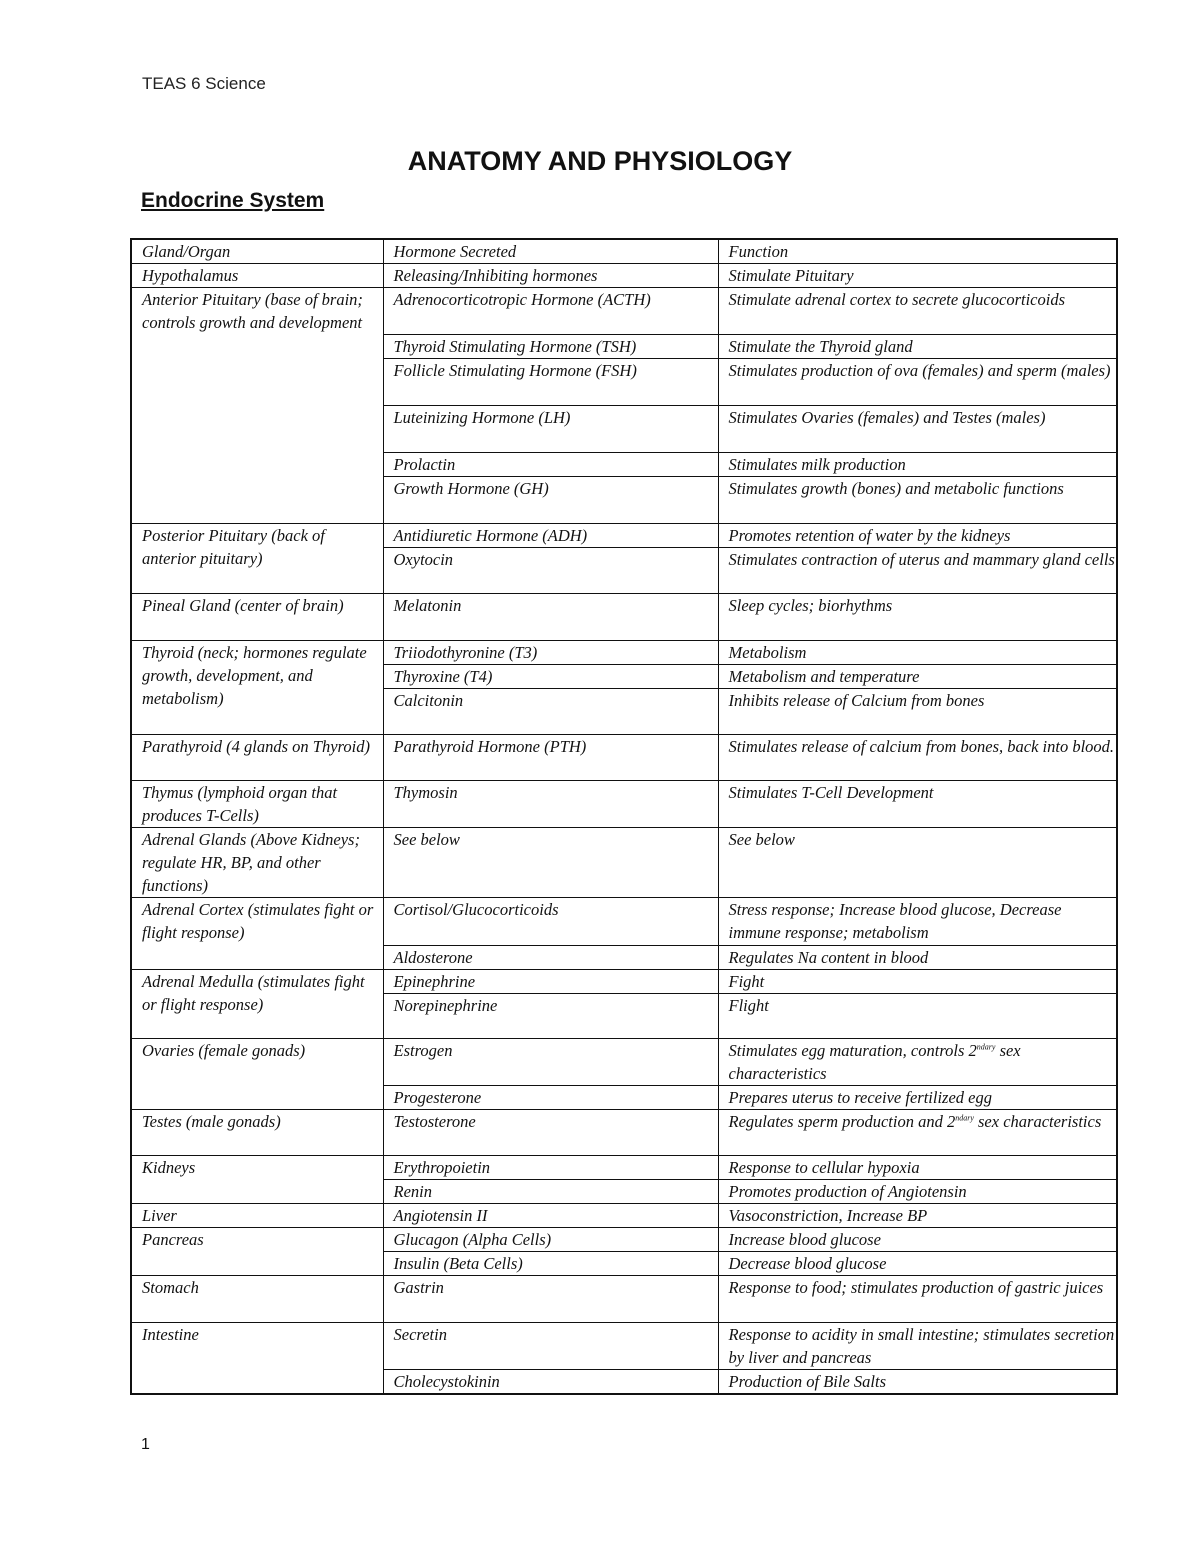  I want to click on hormone-cell: Renin, so click(550, 1191).